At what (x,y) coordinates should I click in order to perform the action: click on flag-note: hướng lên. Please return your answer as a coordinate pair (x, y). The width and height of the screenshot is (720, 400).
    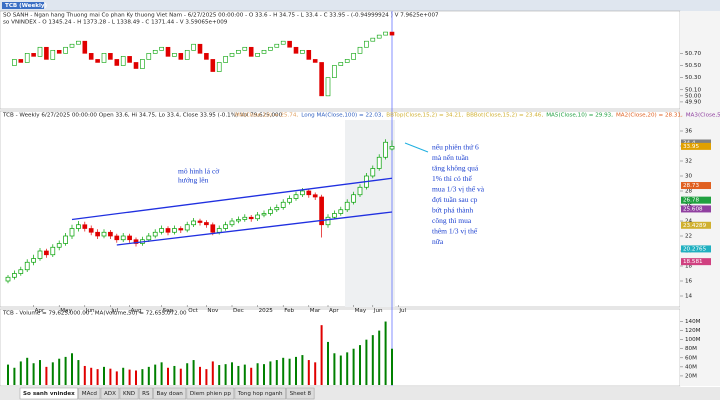
    Looking at the image, I should click on (193, 180).